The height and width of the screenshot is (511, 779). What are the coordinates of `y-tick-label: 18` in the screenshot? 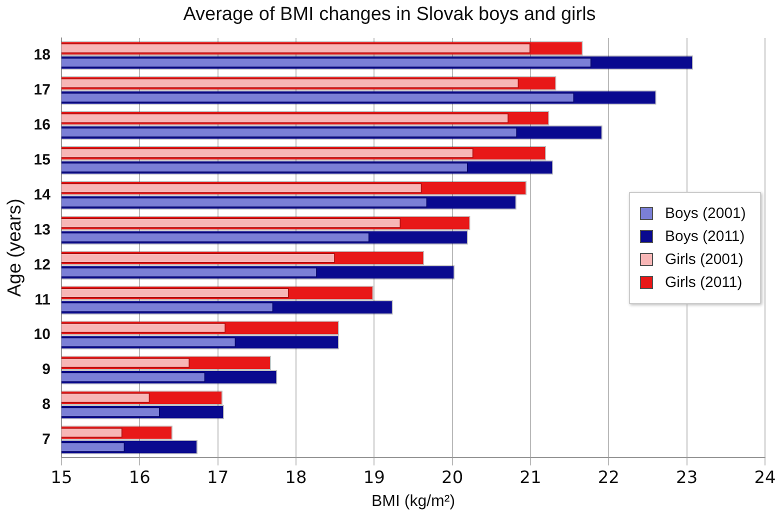 It's located at (42, 55).